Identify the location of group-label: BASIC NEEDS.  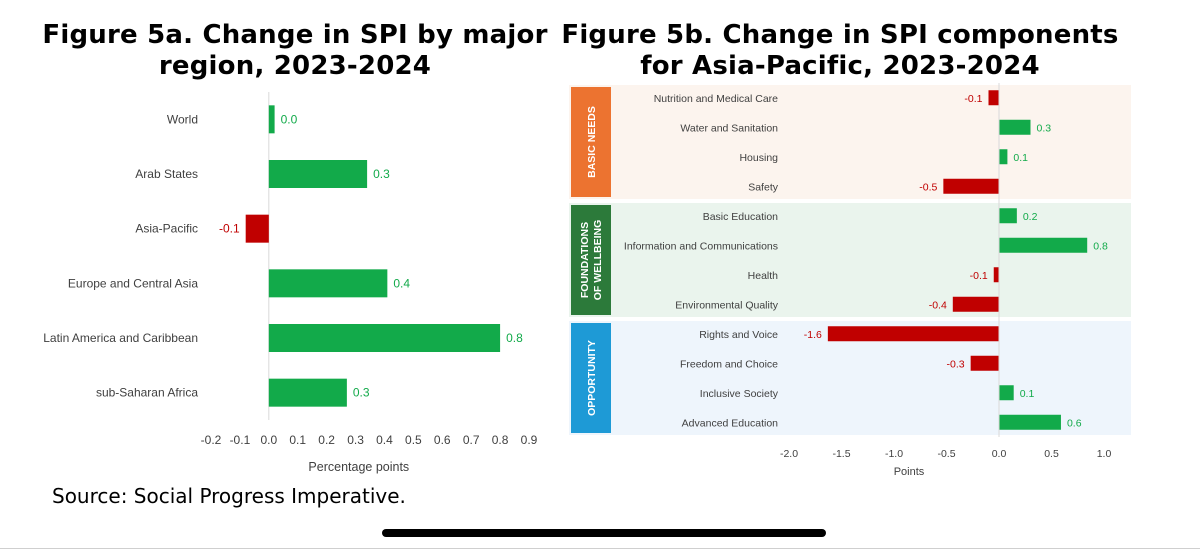
(592, 142).